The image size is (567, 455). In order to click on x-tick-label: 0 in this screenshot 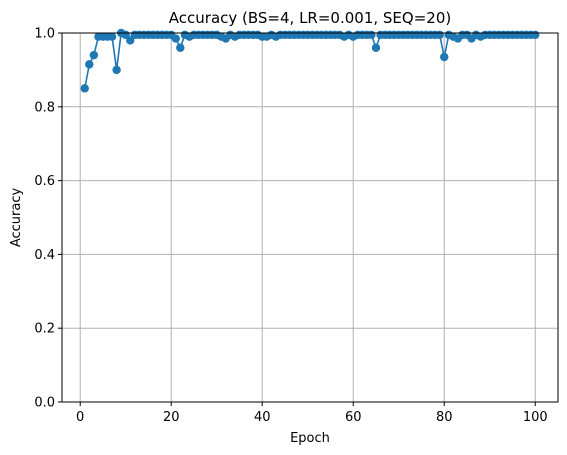, I will do `click(80, 417)`.